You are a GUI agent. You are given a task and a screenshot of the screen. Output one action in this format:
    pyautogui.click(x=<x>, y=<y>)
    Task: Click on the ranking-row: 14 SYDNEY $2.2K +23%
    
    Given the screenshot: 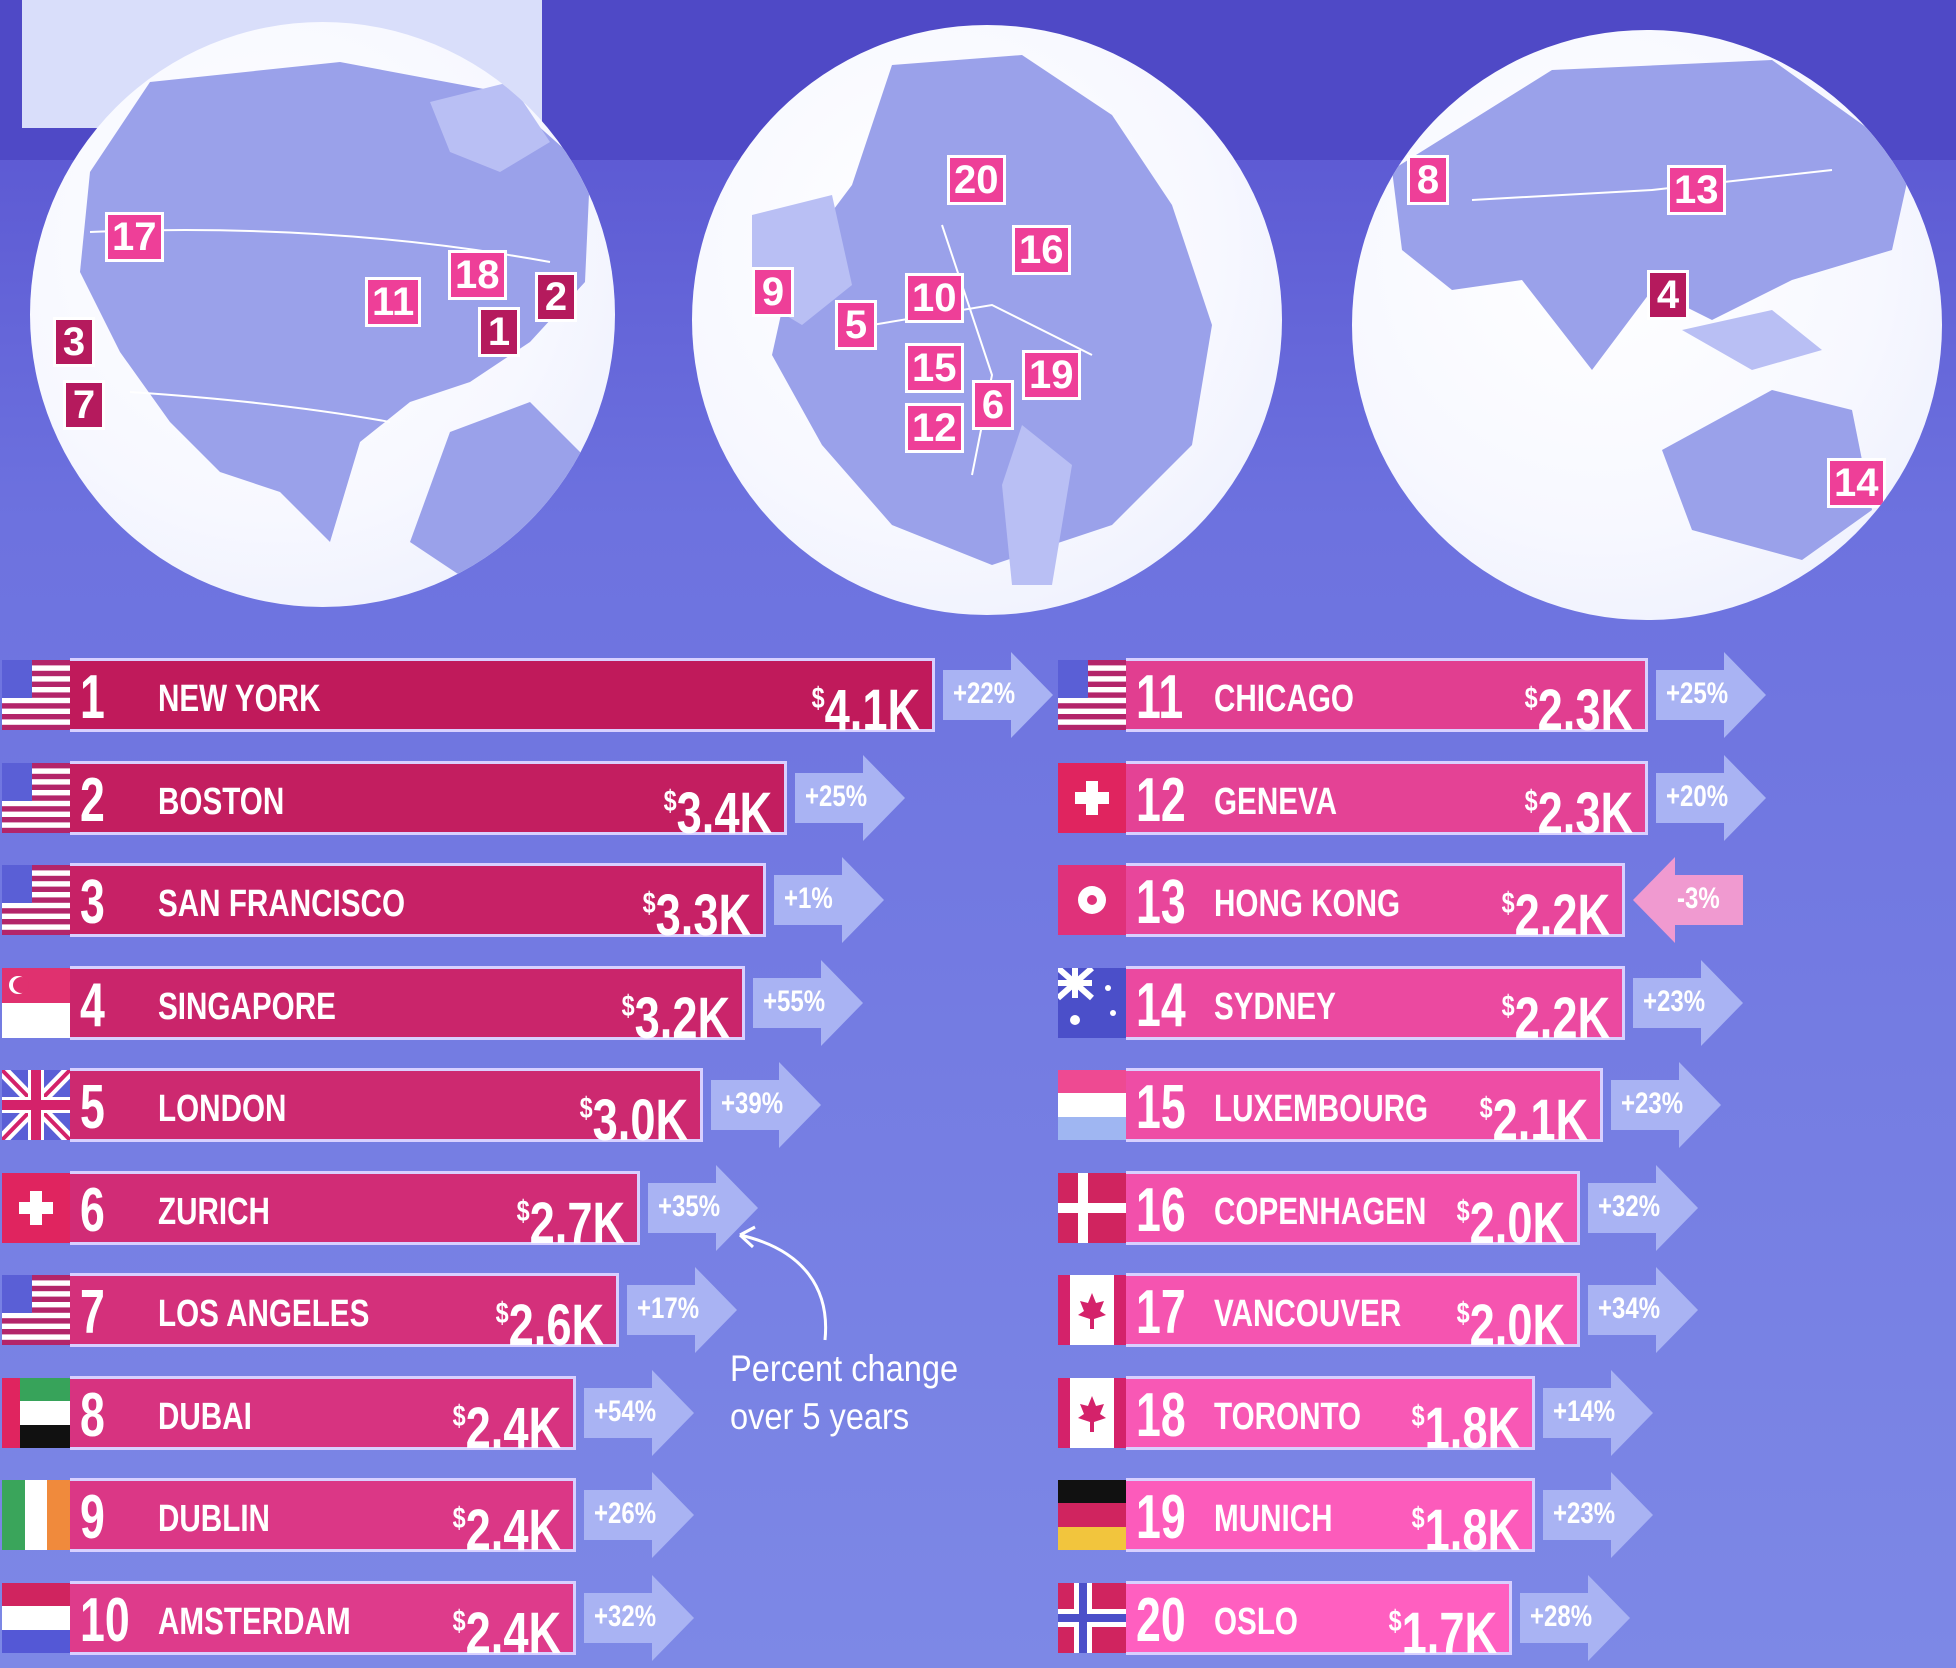 What is the action you would take?
    pyautogui.click(x=1416, y=1005)
    